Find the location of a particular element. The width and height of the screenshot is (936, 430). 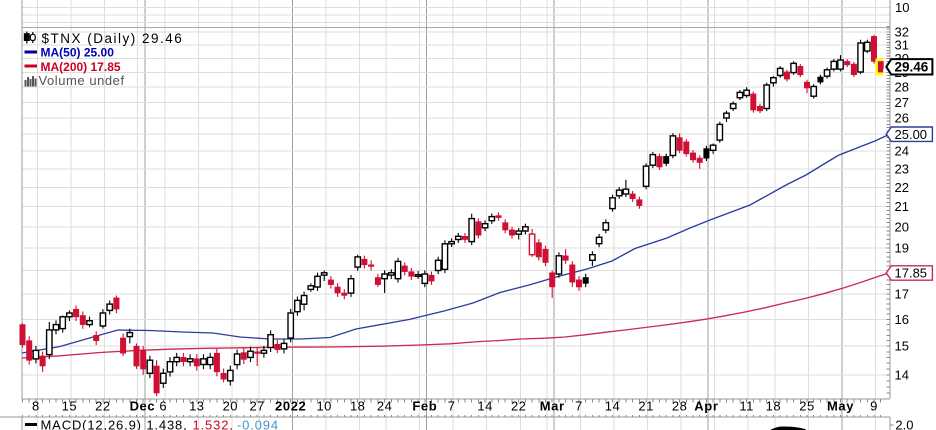

svg-text: 32 is located at coordinates (902, 31).